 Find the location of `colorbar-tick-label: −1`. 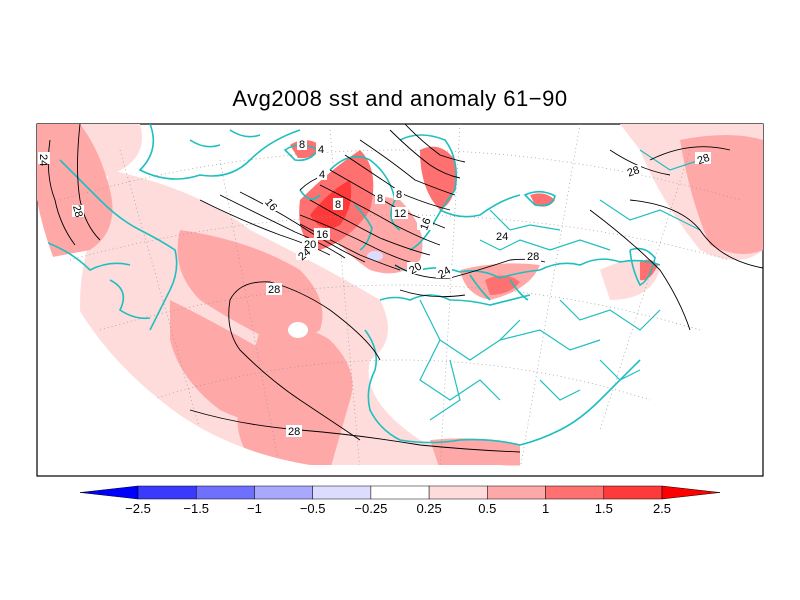

colorbar-tick-label: −1 is located at coordinates (254, 508).